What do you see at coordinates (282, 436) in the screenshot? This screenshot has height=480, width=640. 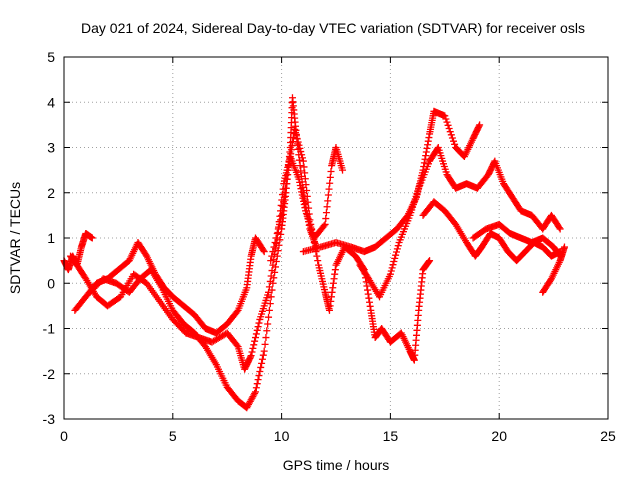 I see `x-tick-label: 10` at bounding box center [282, 436].